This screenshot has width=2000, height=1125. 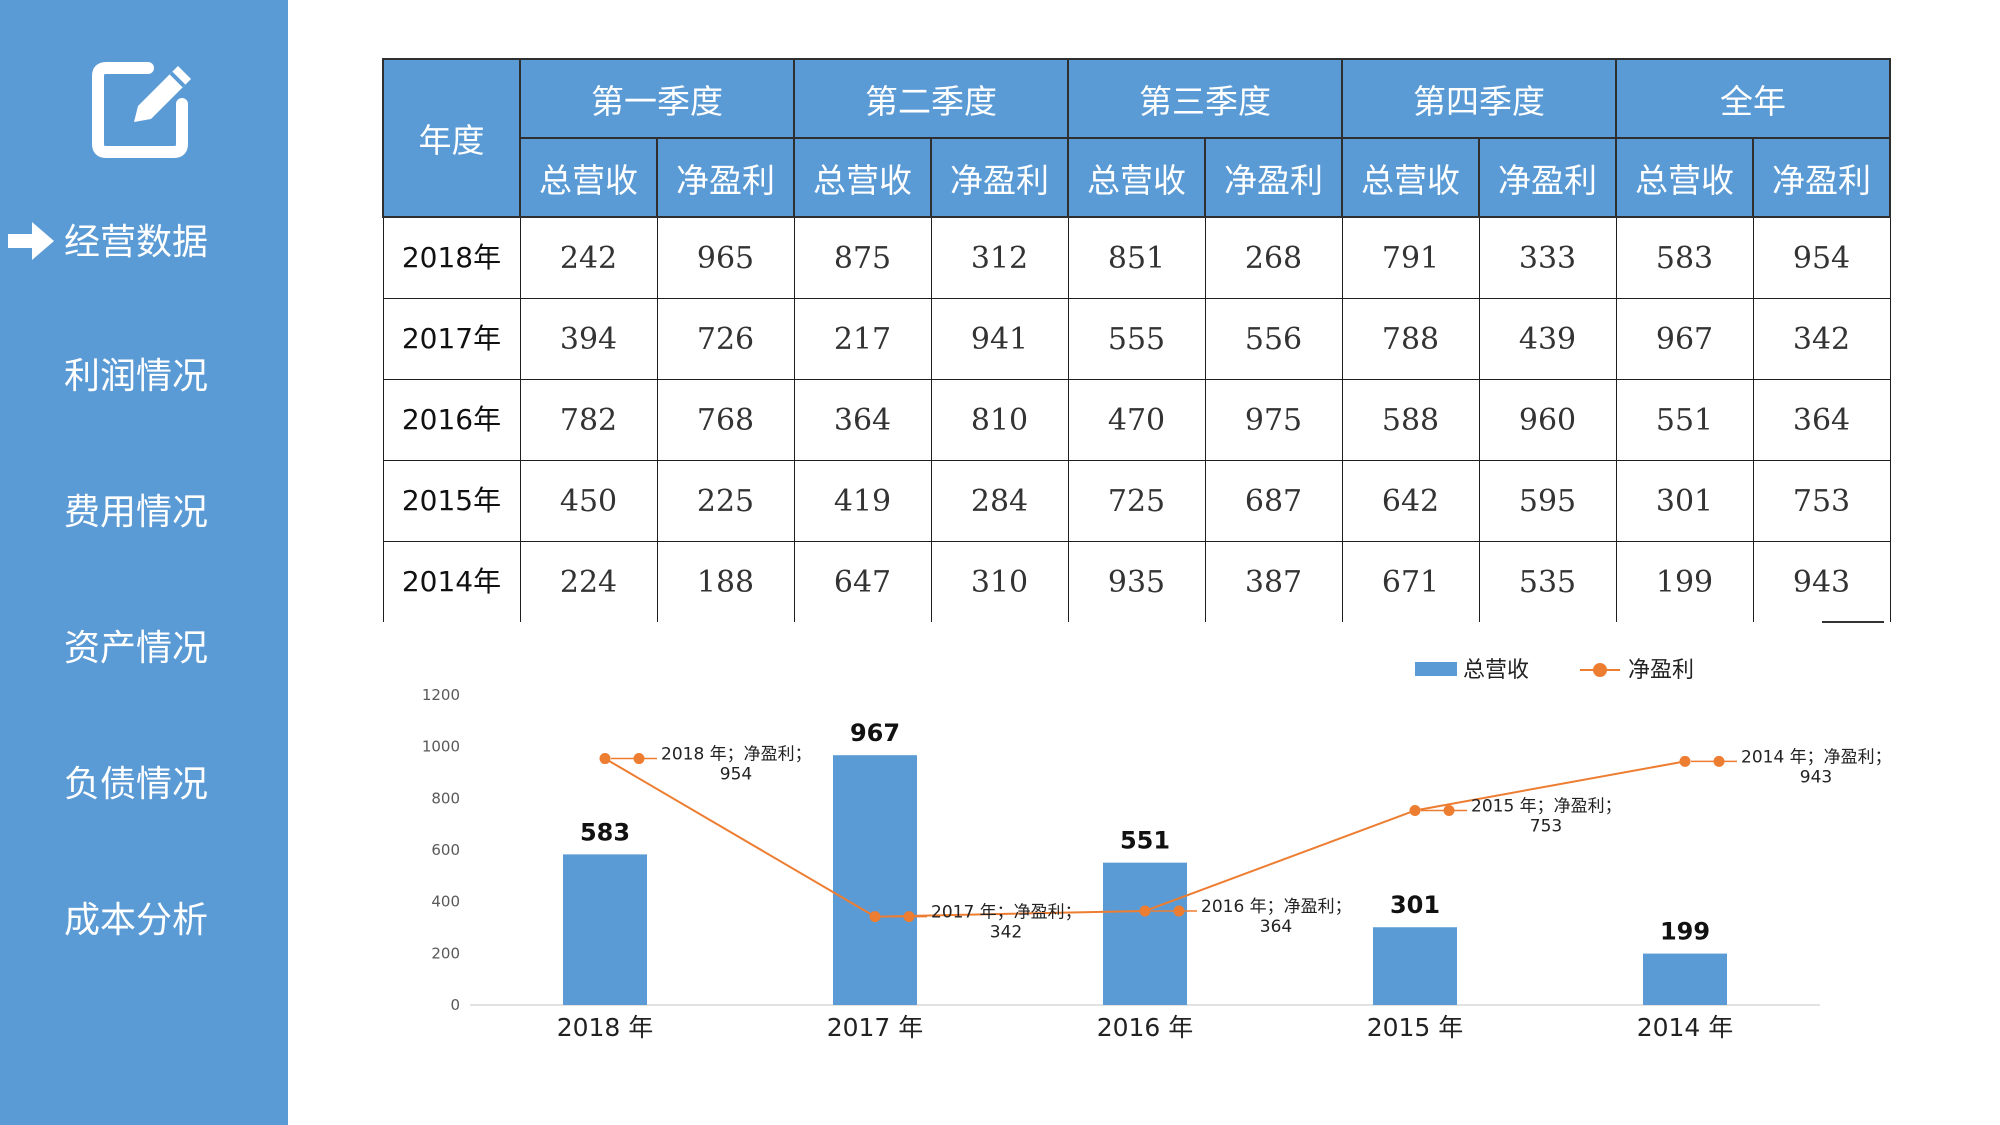 What do you see at coordinates (451, 339) in the screenshot?
I see `year-cell: 2017年` at bounding box center [451, 339].